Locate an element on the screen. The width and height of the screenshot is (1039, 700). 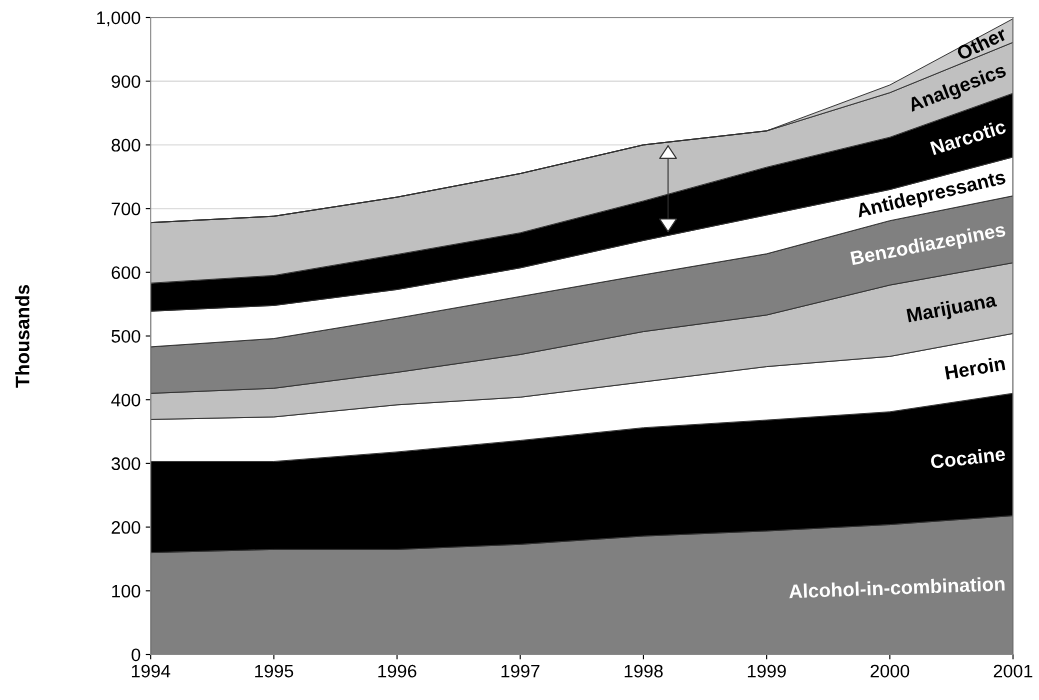
x-tick-label: 1995 is located at coordinates (274, 671).